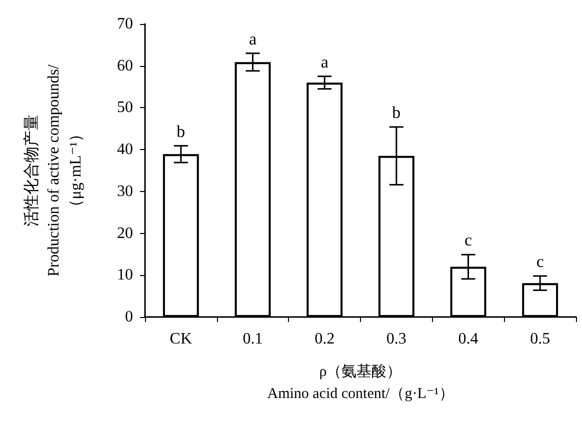 The image size is (582, 428). Describe the element at coordinates (324, 339) in the screenshot. I see `x-tick-label: 0.2` at that location.